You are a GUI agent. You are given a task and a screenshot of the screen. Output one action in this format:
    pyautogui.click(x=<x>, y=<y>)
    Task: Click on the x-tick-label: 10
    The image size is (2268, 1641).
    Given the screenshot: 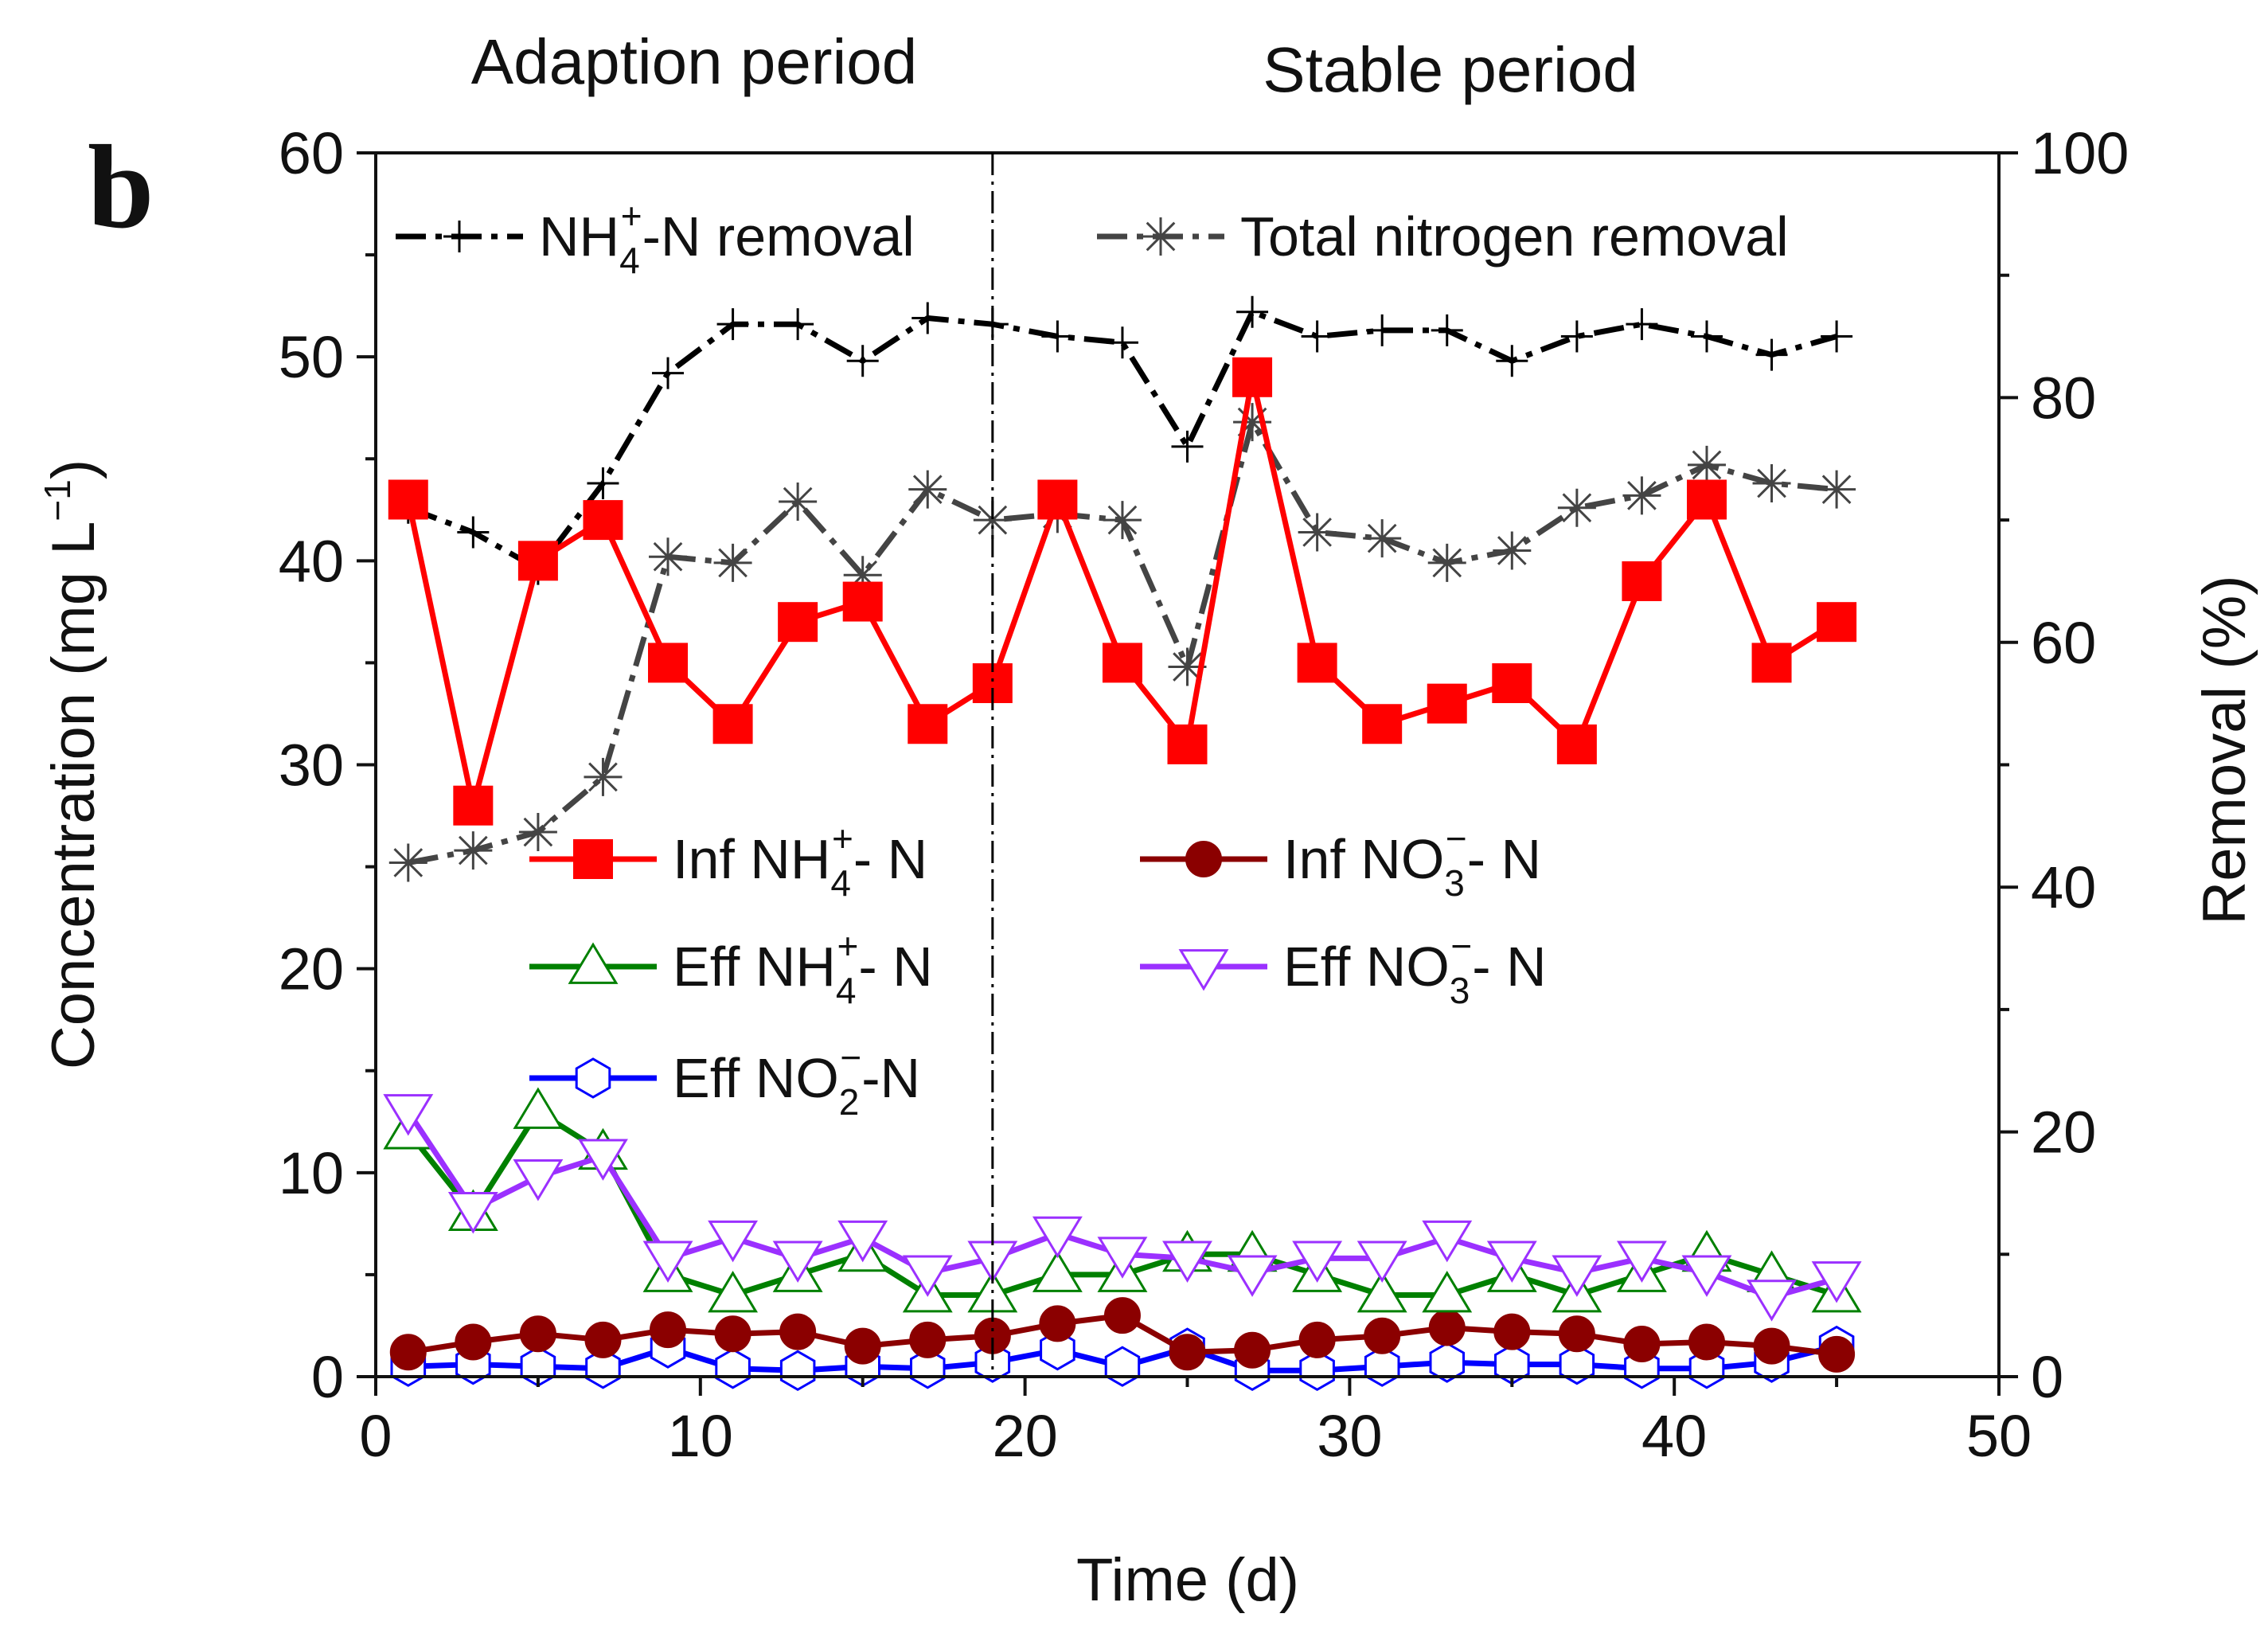 What is the action you would take?
    pyautogui.click(x=701, y=1436)
    